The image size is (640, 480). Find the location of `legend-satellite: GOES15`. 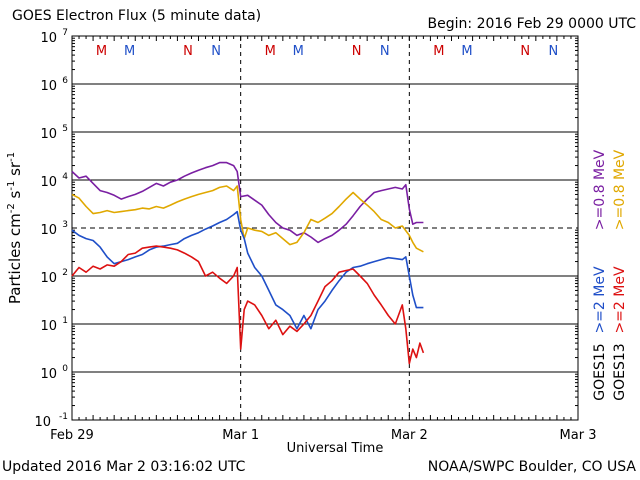

legend-satellite: GOES15 is located at coordinates (600, 371).